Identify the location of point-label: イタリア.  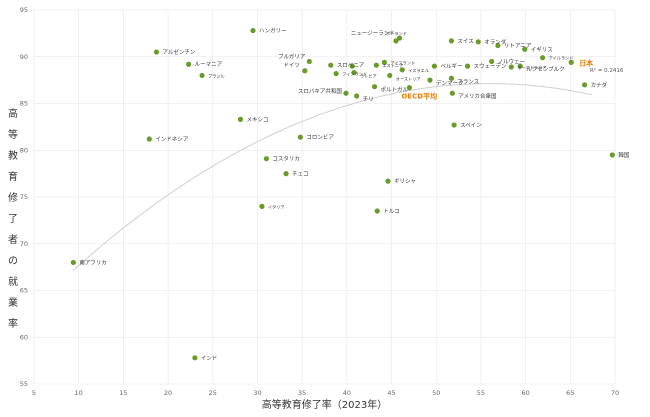
(276, 206).